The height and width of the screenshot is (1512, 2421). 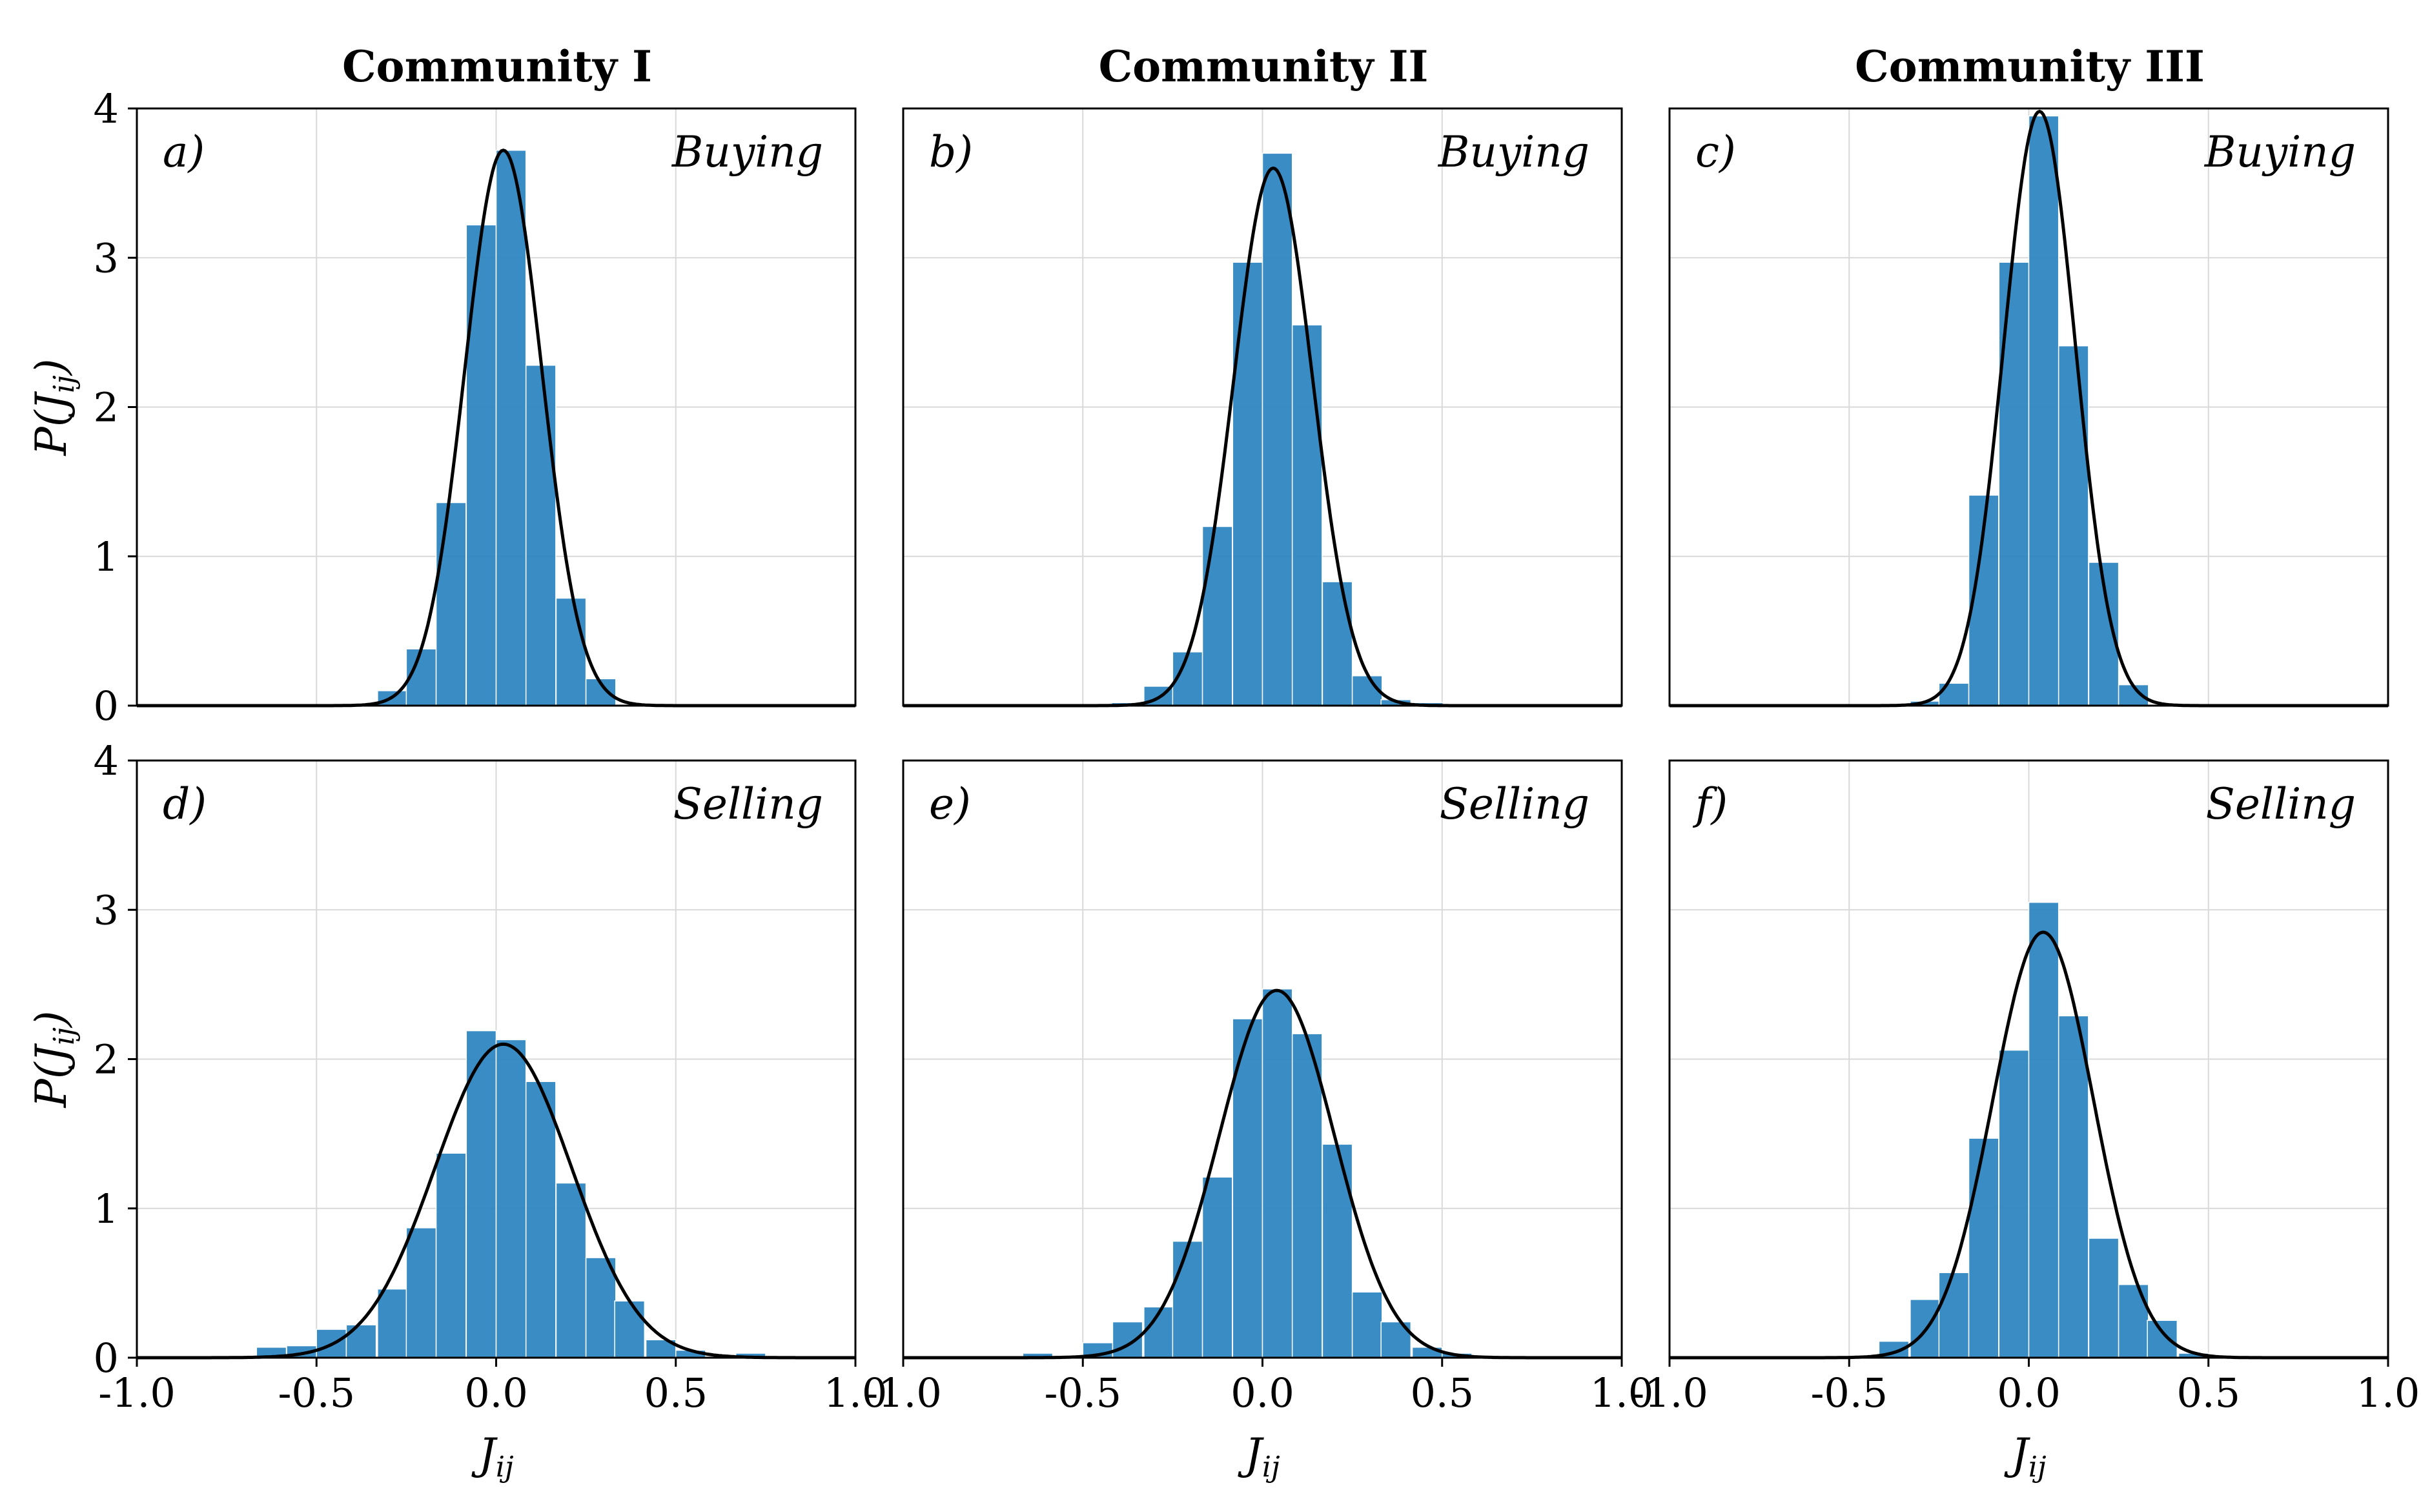 What do you see at coordinates (1264, 66) in the screenshot?
I see `column-title-community-ii: Community II` at bounding box center [1264, 66].